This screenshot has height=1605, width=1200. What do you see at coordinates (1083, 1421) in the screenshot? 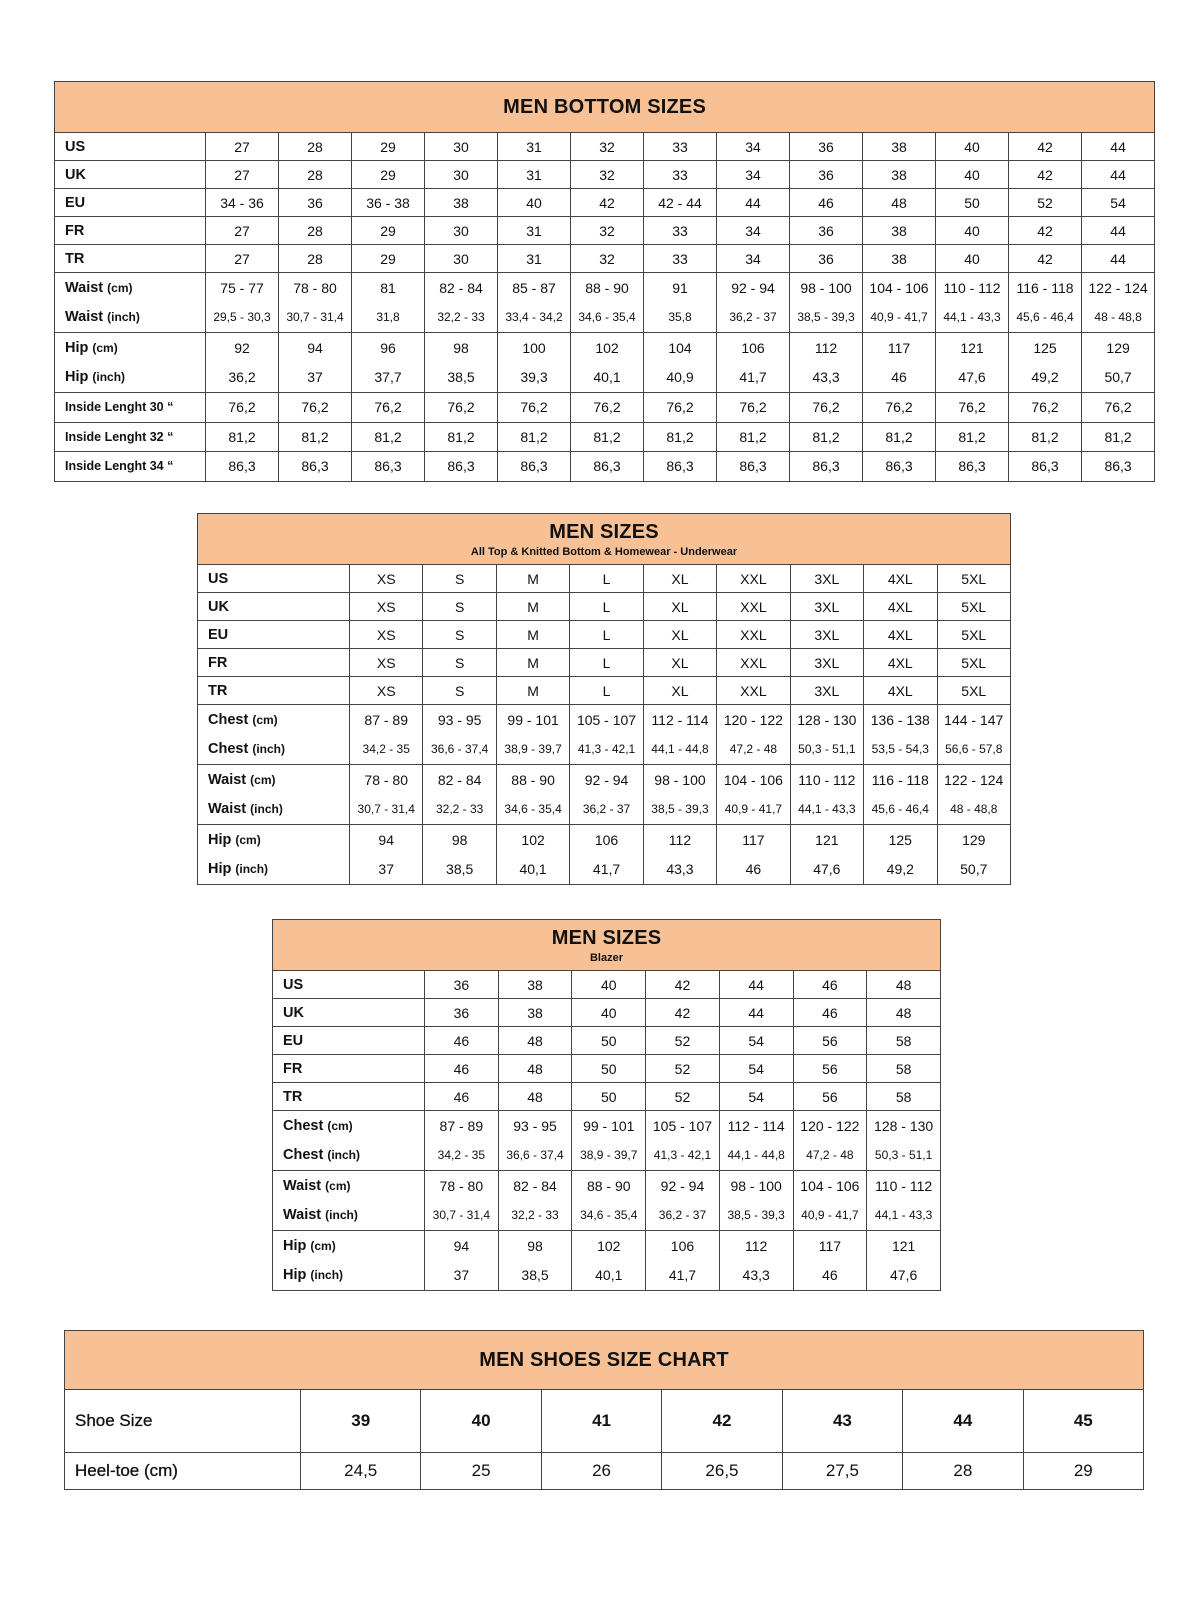
I see `table-cell: 45` at bounding box center [1083, 1421].